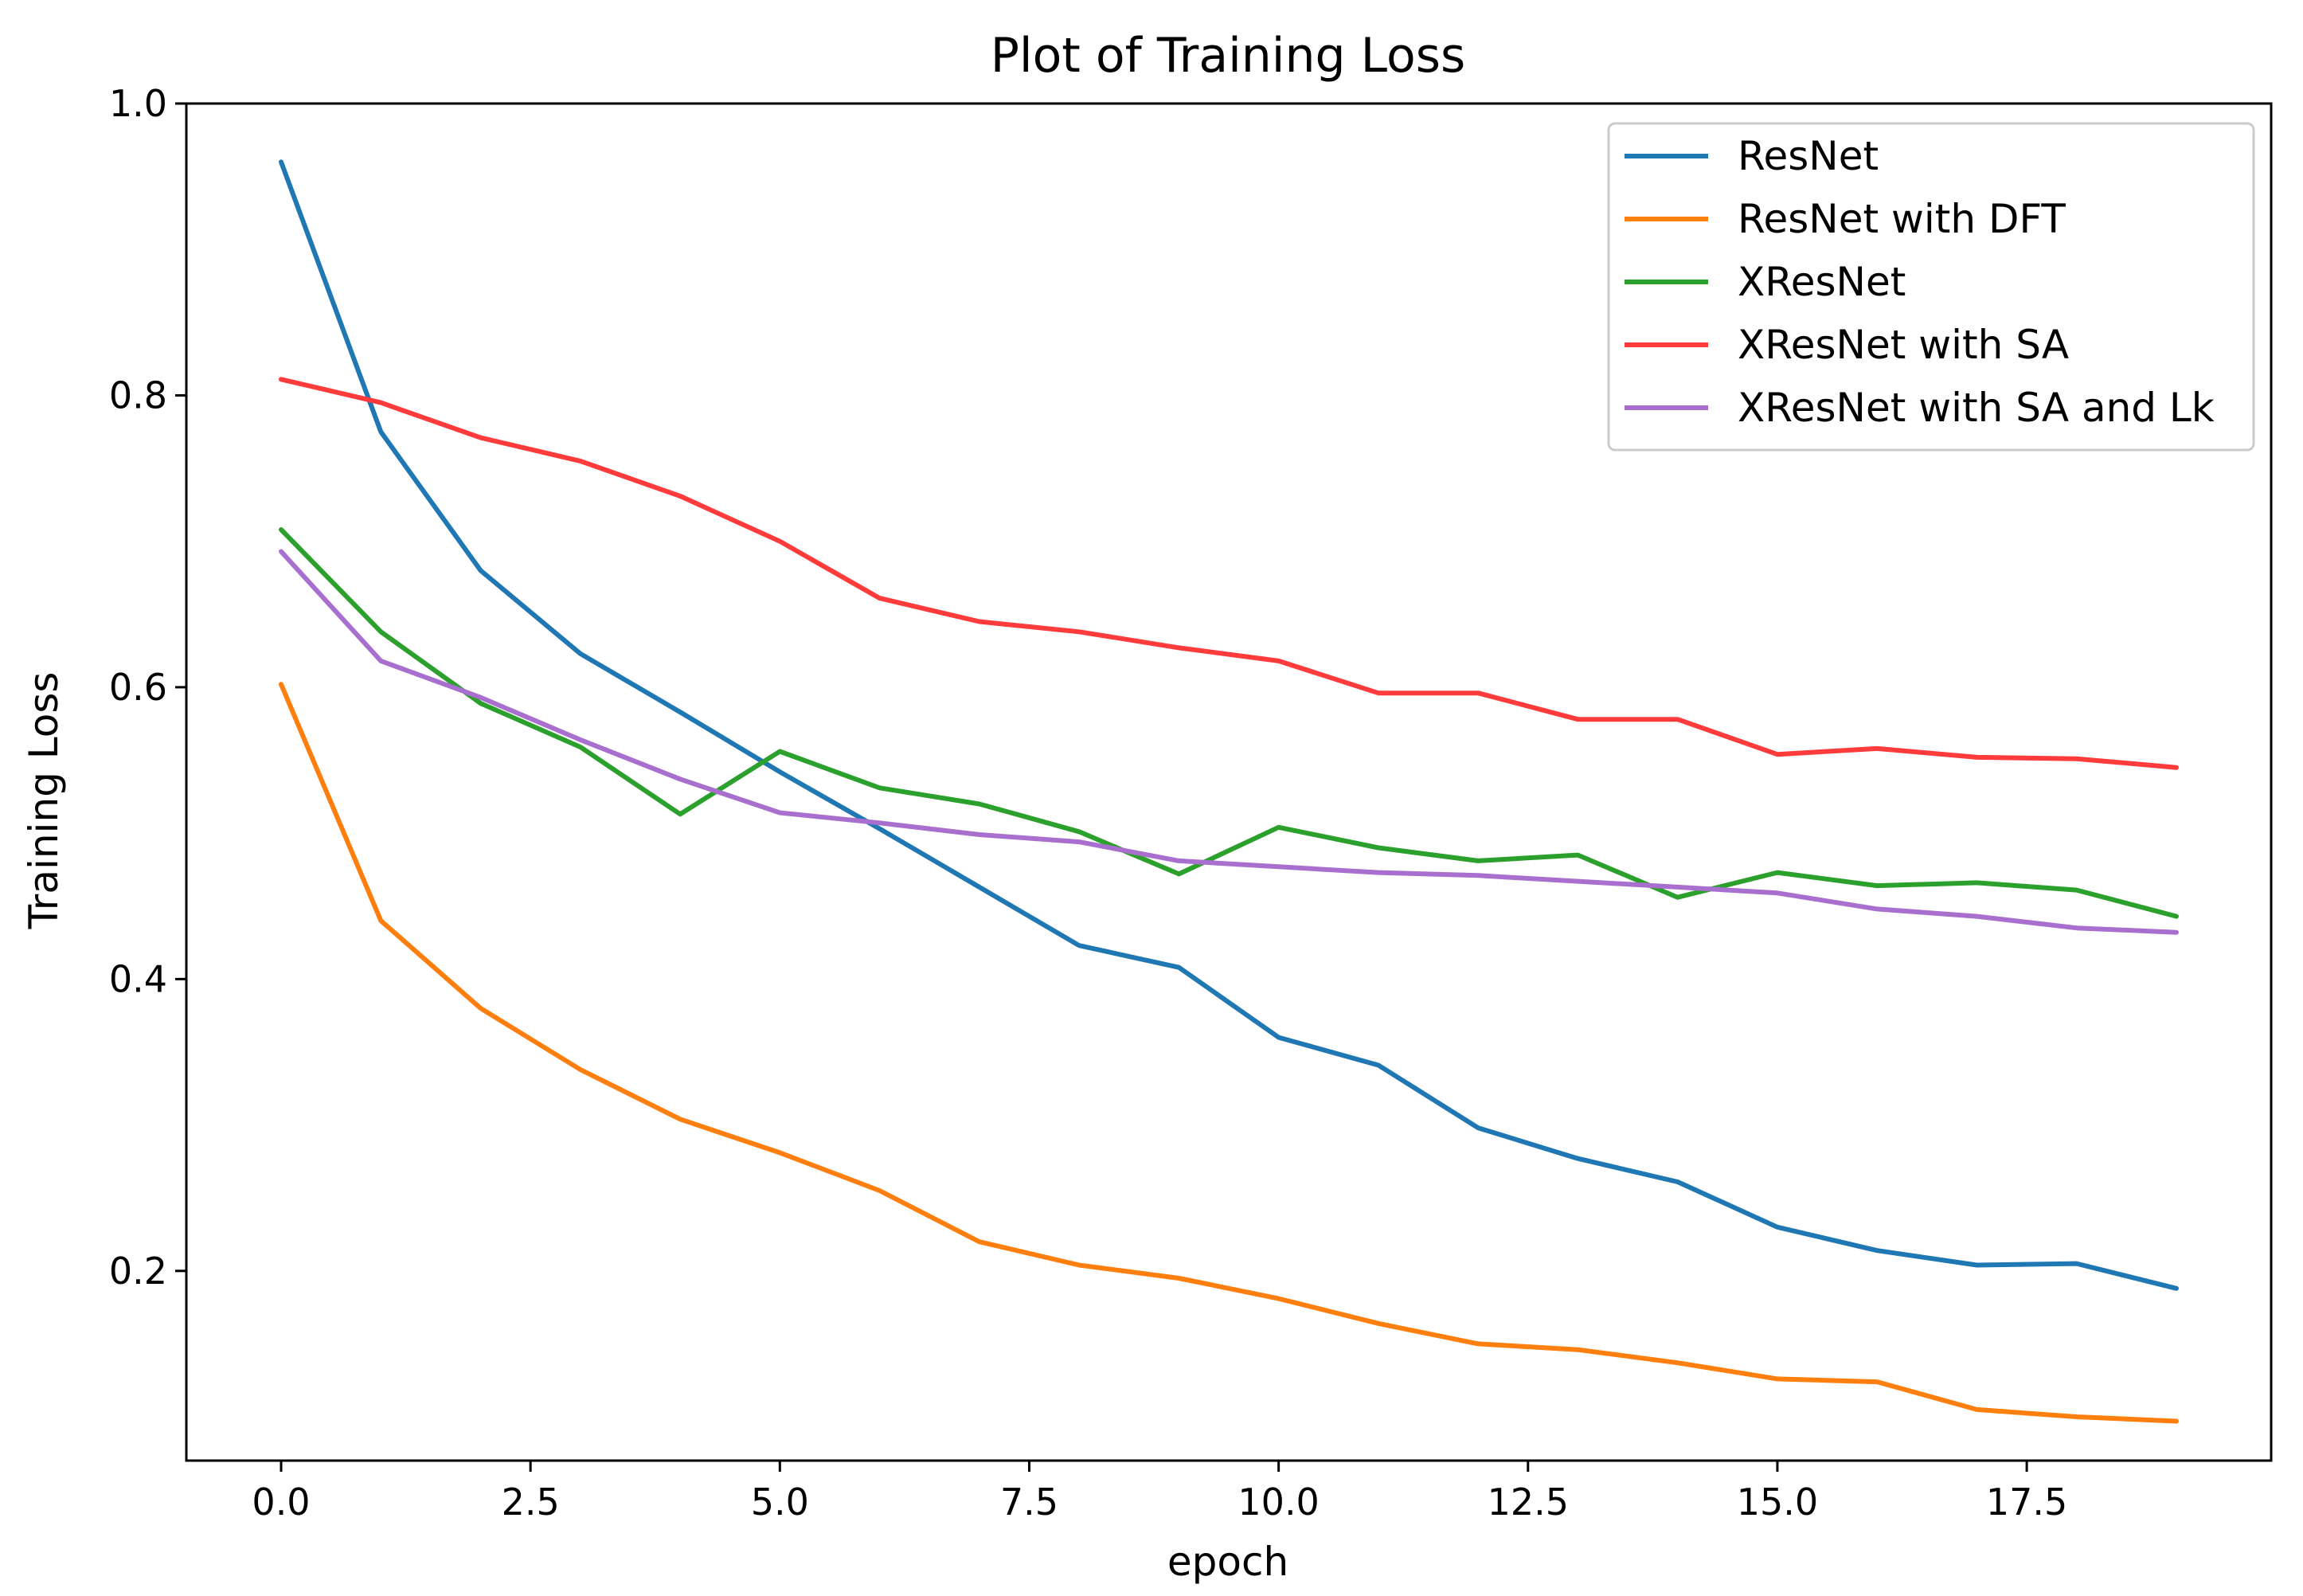  What do you see at coordinates (44, 801) in the screenshot?
I see `y-axis-title: Training Loss` at bounding box center [44, 801].